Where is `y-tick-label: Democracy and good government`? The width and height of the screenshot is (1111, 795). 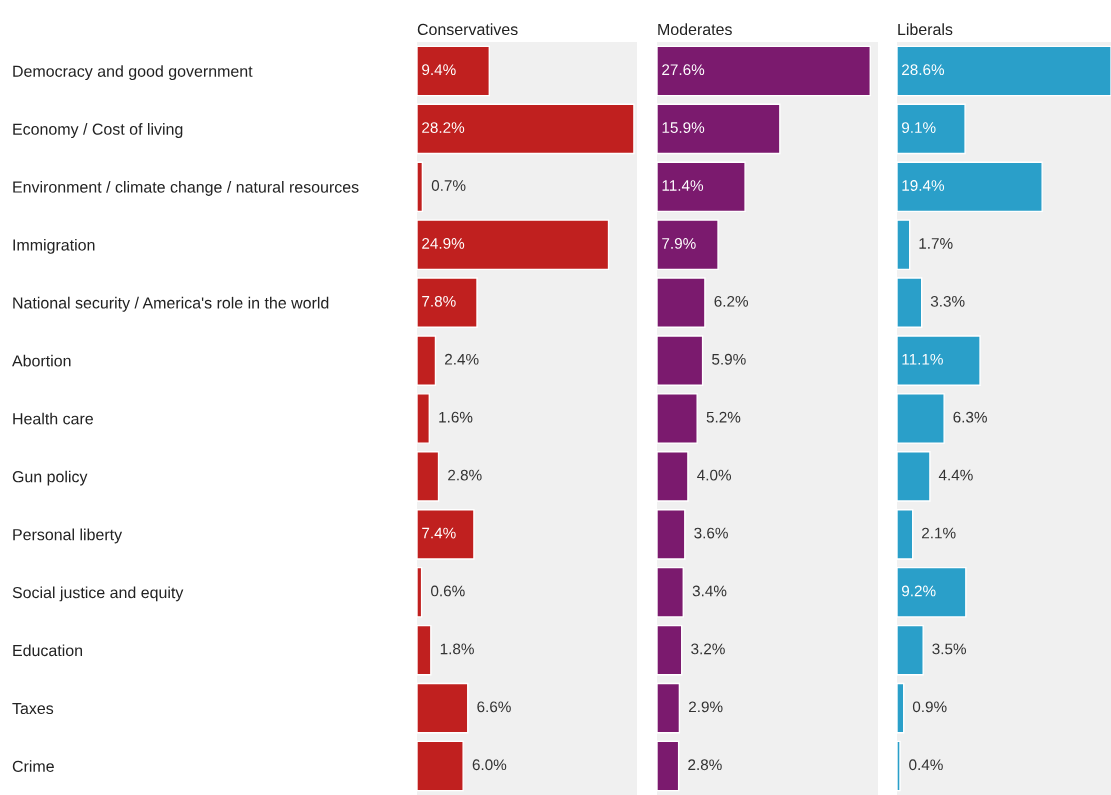 y-tick-label: Democracy and good government is located at coordinates (133, 73).